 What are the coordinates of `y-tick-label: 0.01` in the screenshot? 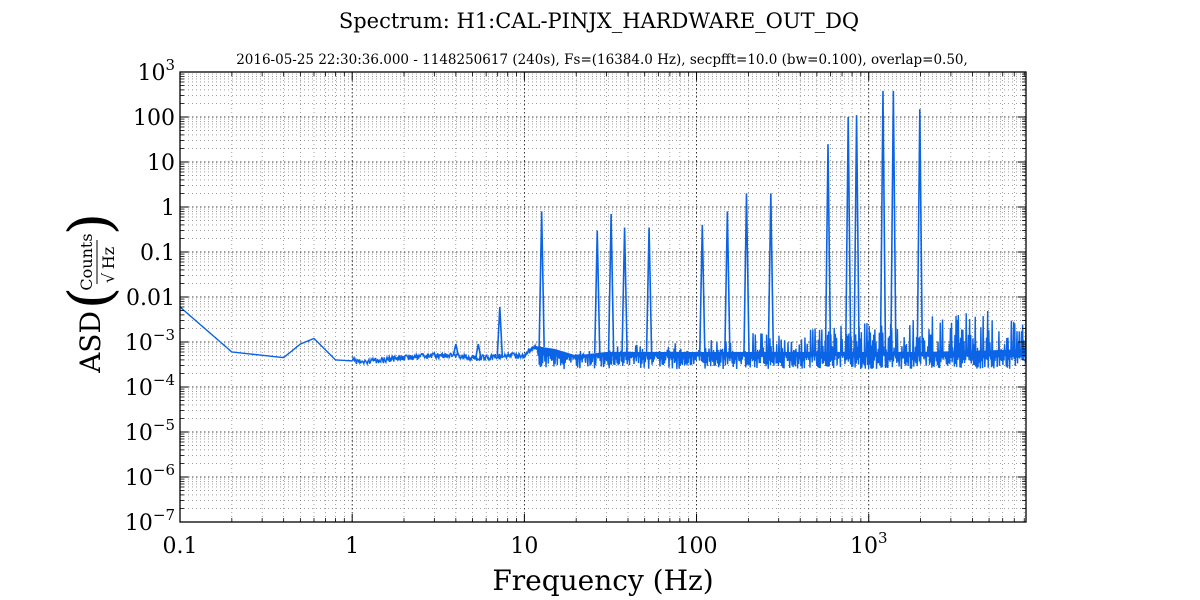 It's located at (150, 298).